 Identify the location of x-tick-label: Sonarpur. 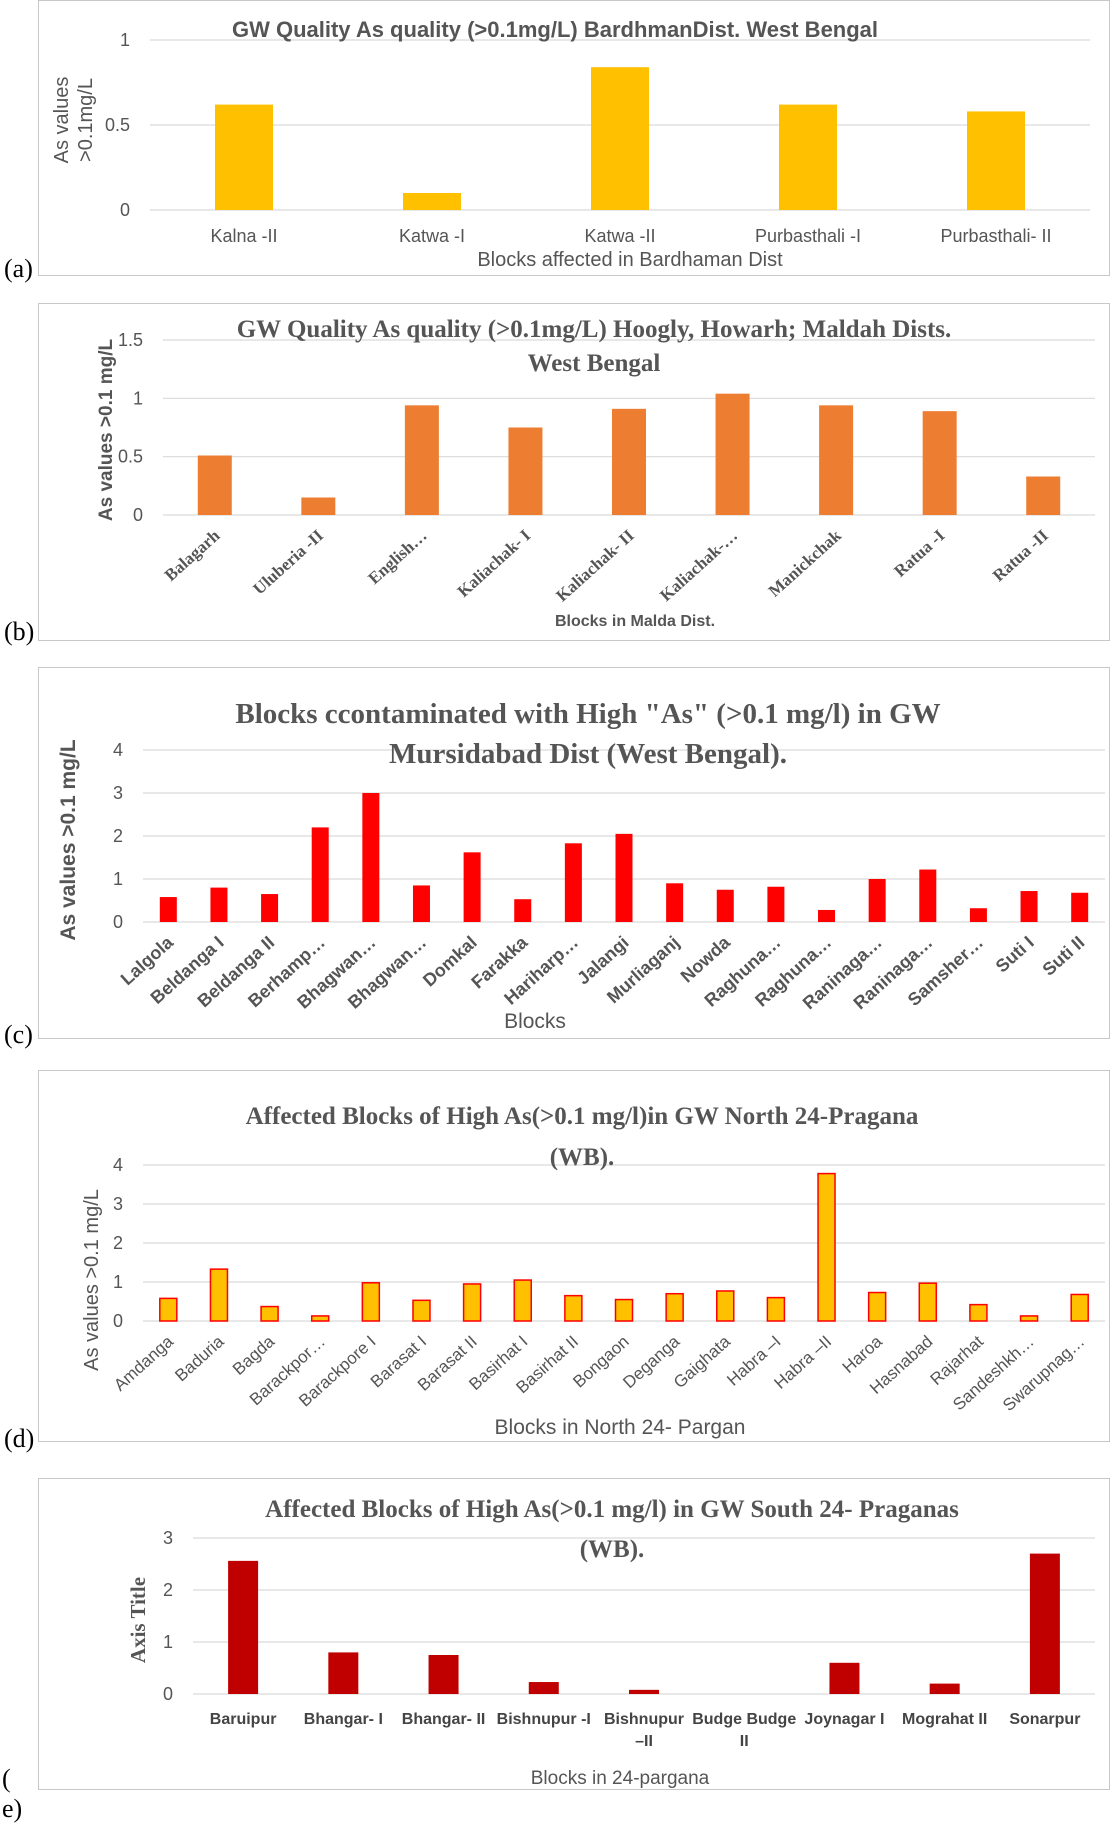
(1044, 1719).